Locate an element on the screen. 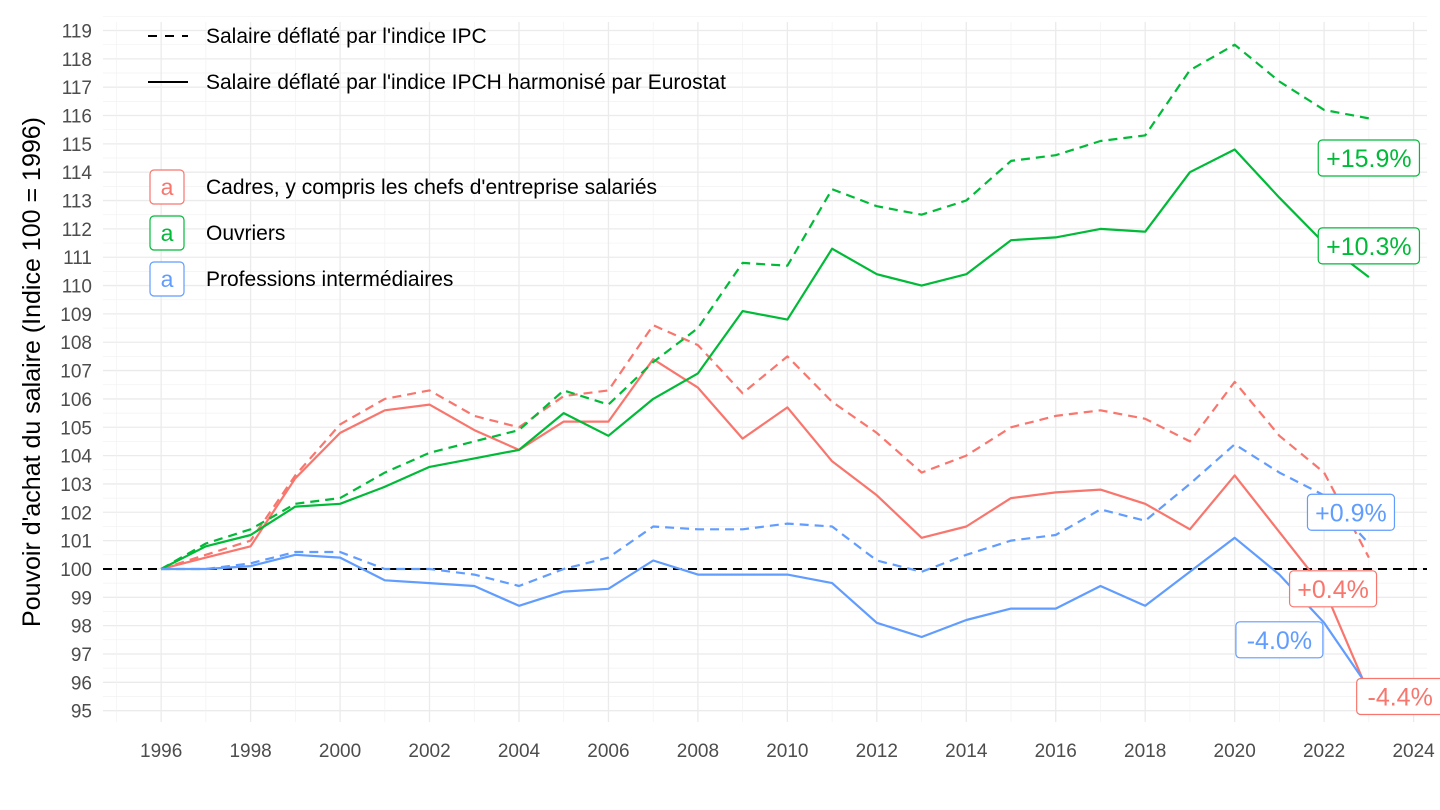  x-tick-label: 2018 is located at coordinates (1145, 751).